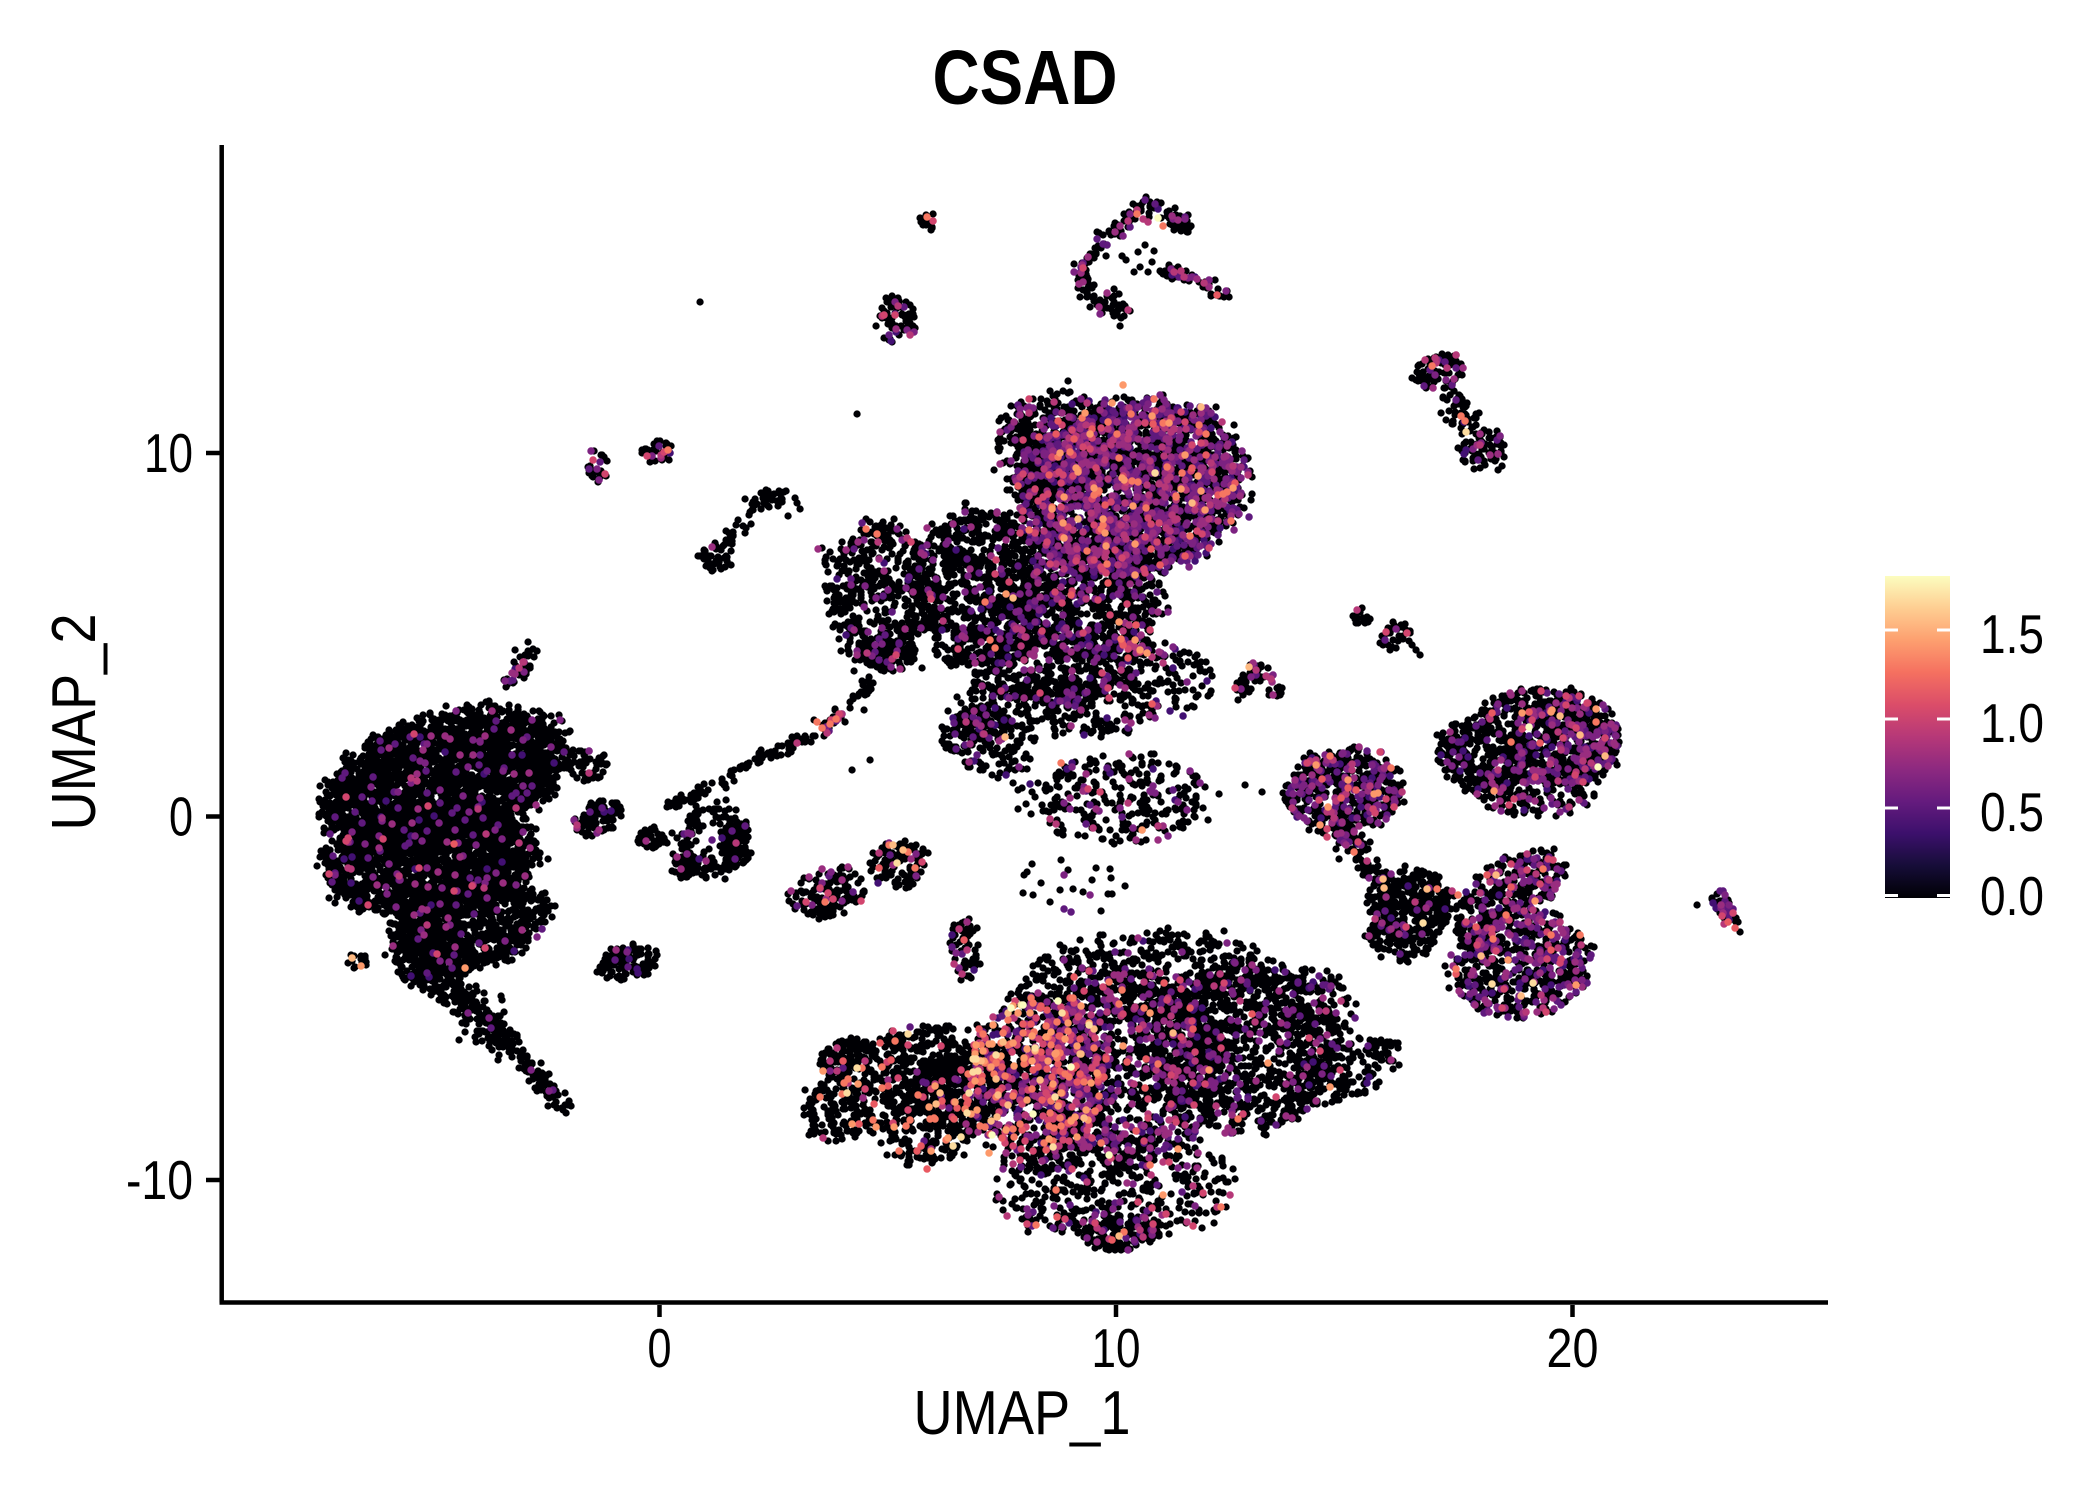 This screenshot has height=1500, width=2100. What do you see at coordinates (2012, 896) in the screenshot?
I see `svg-text: 0.0` at bounding box center [2012, 896].